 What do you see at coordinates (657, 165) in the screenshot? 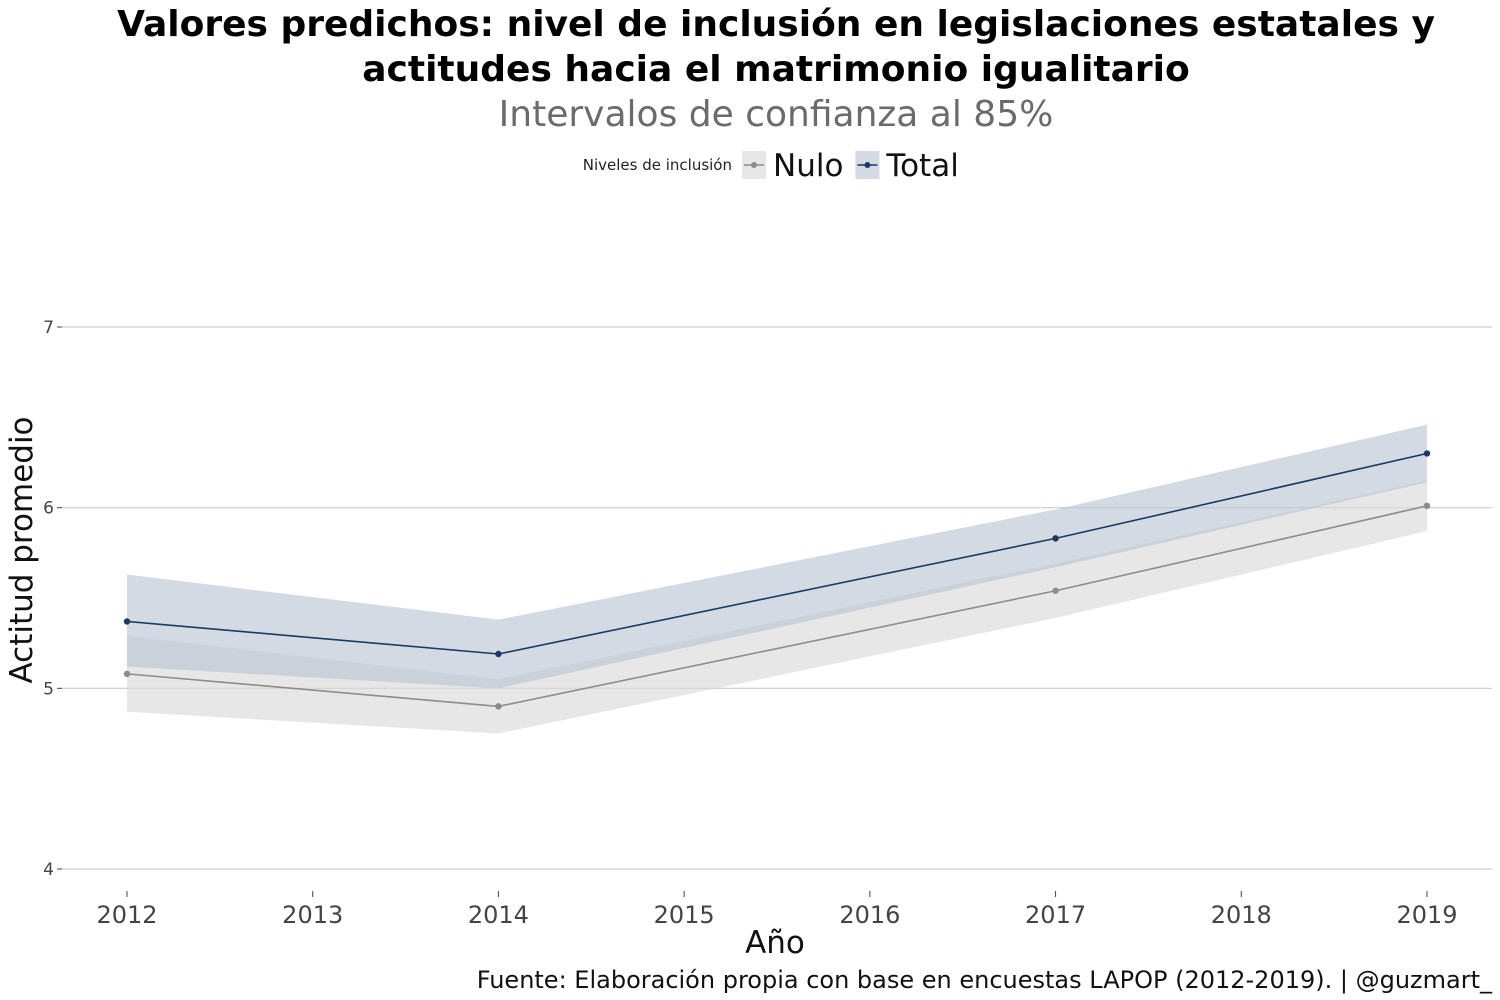
I see `legend-title: Niveles de inclusión` at bounding box center [657, 165].